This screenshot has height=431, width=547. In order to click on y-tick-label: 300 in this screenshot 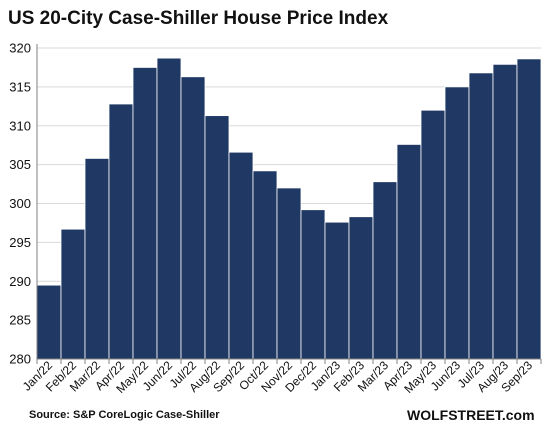, I will do `click(20, 203)`.